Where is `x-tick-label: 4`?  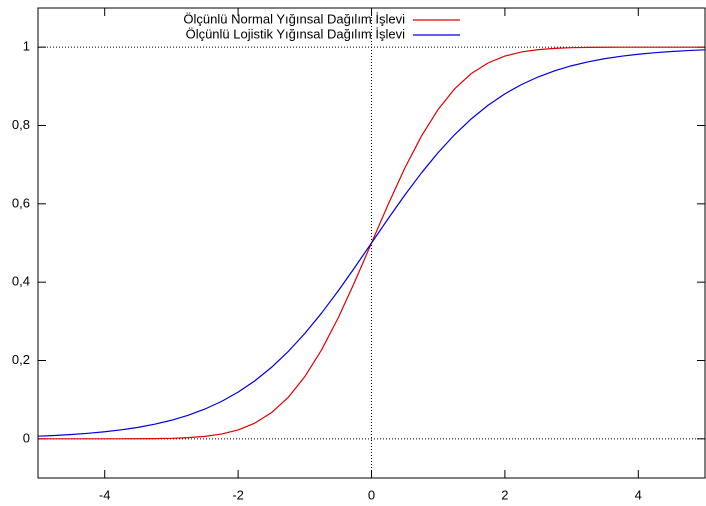
x-tick-label: 4 is located at coordinates (638, 494).